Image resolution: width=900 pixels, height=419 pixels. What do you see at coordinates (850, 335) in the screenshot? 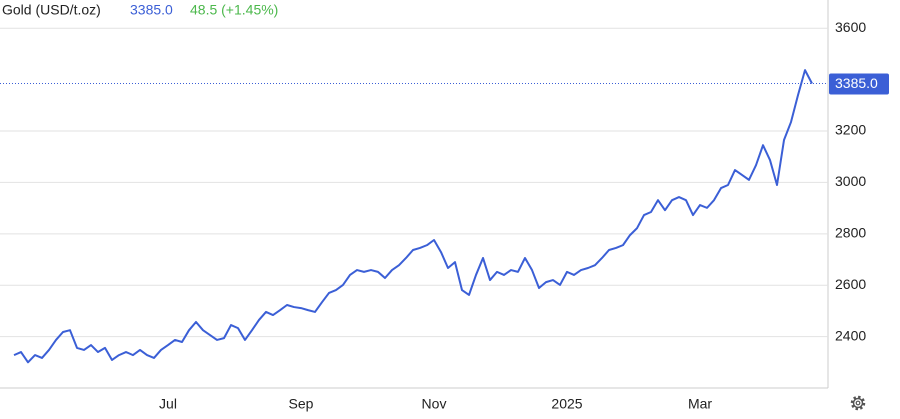
I see `y-tick-label: 2400` at bounding box center [850, 335].